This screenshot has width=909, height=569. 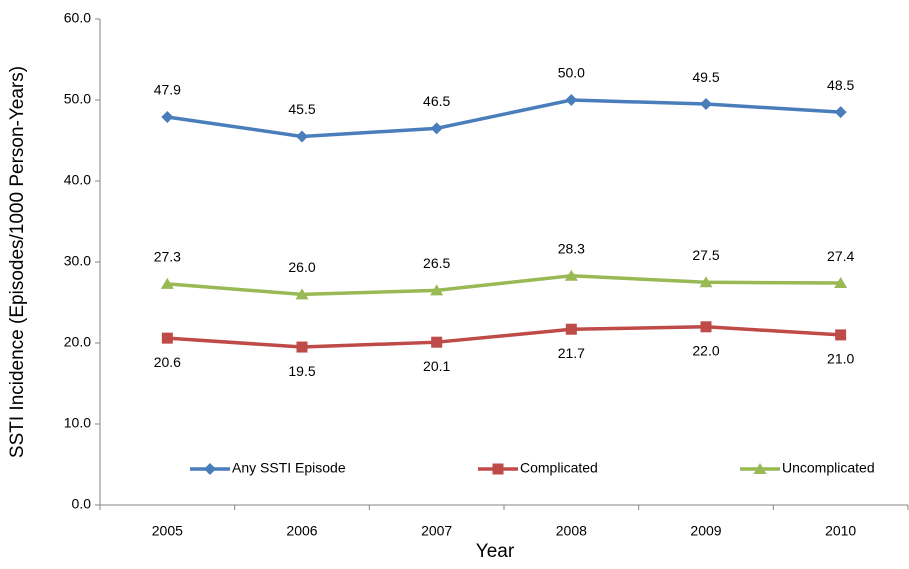 I want to click on x-tick-label: 2006, so click(x=301, y=531).